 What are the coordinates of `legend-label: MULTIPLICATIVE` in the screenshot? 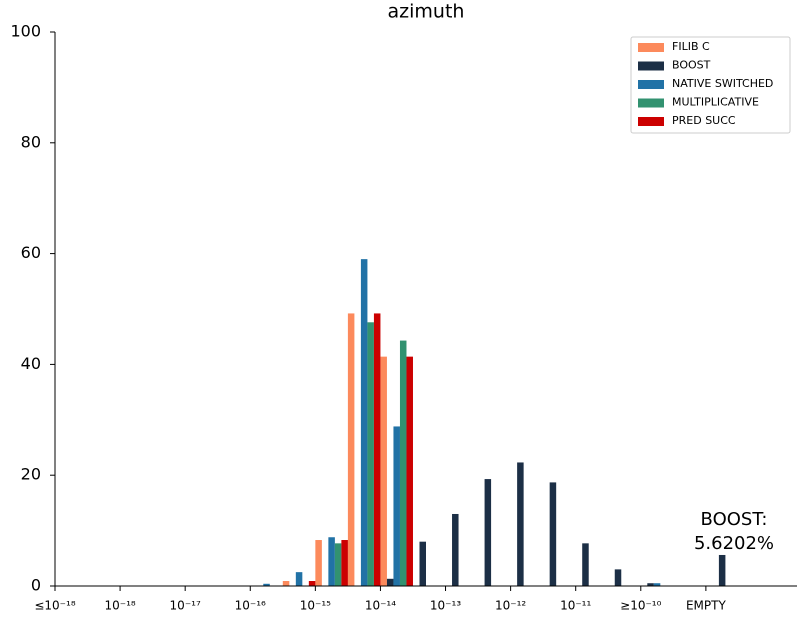 It's located at (715, 102).